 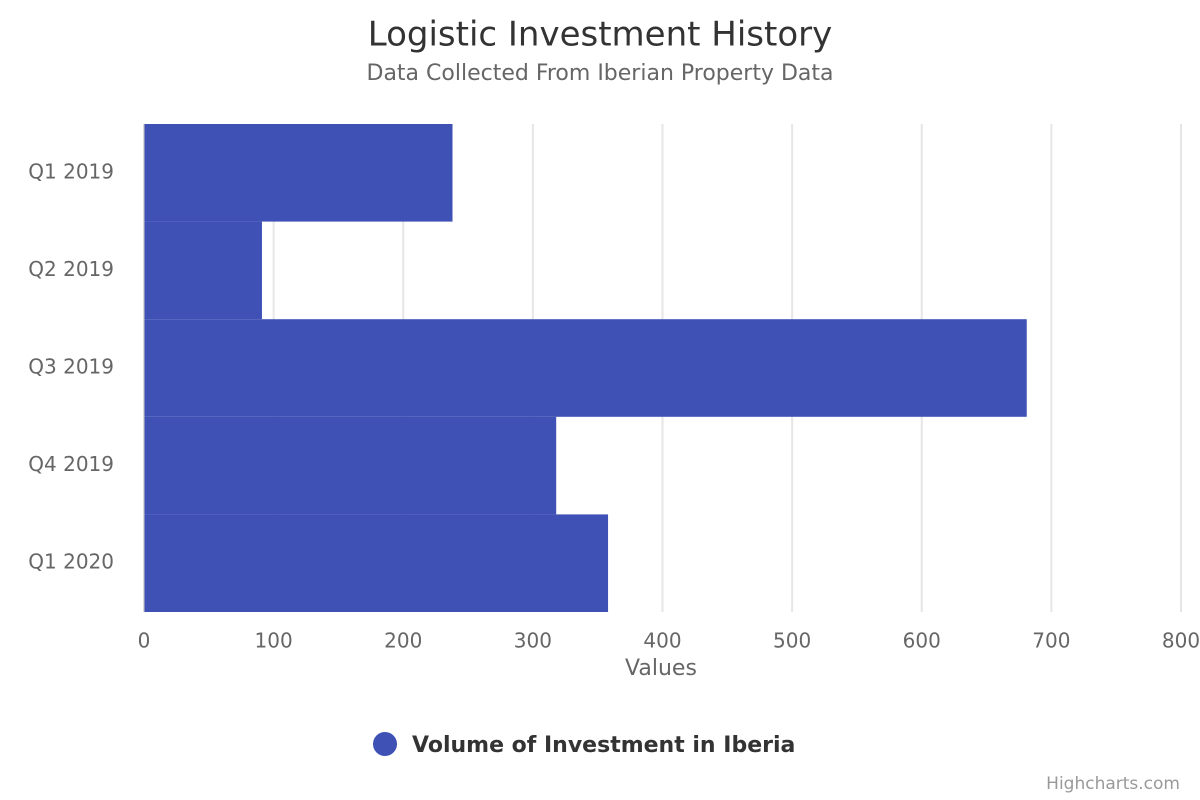 What do you see at coordinates (1181, 641) in the screenshot?
I see `x-tick-label: 800` at bounding box center [1181, 641].